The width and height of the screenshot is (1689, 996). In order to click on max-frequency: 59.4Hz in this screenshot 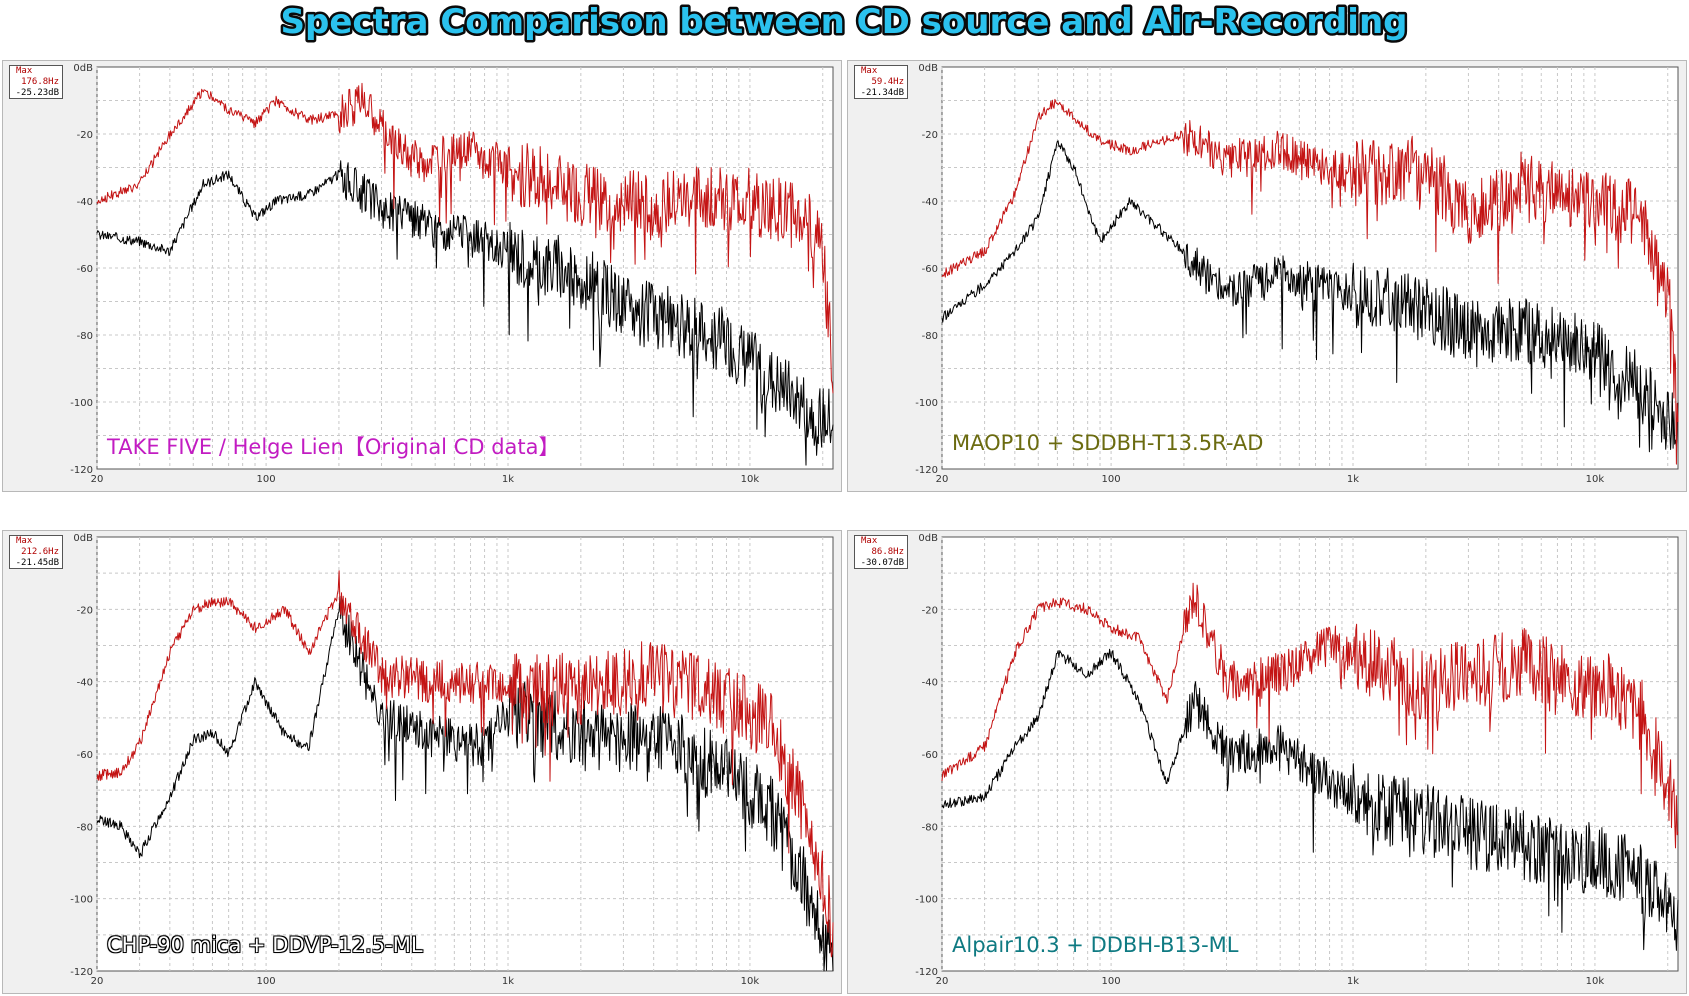, I will do `click(887, 82)`.